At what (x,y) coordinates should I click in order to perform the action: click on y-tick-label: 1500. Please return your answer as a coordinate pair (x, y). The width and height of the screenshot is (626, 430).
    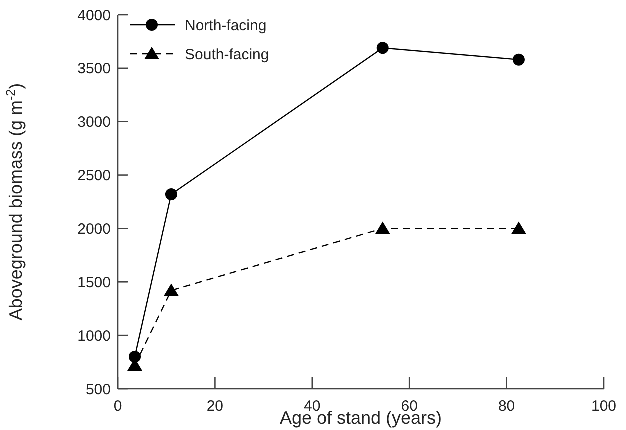
    Looking at the image, I should click on (94, 283).